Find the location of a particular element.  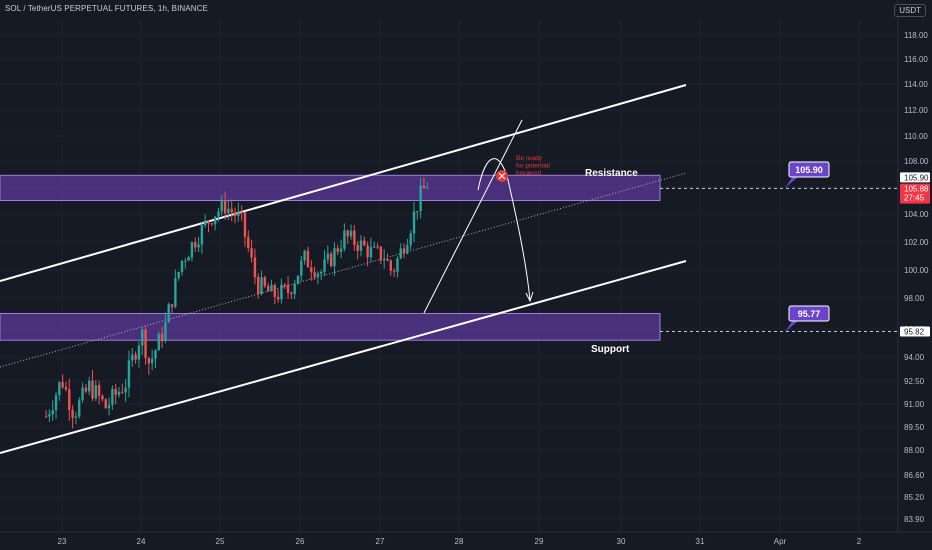

y-tick-label: 116.00 is located at coordinates (916, 59).